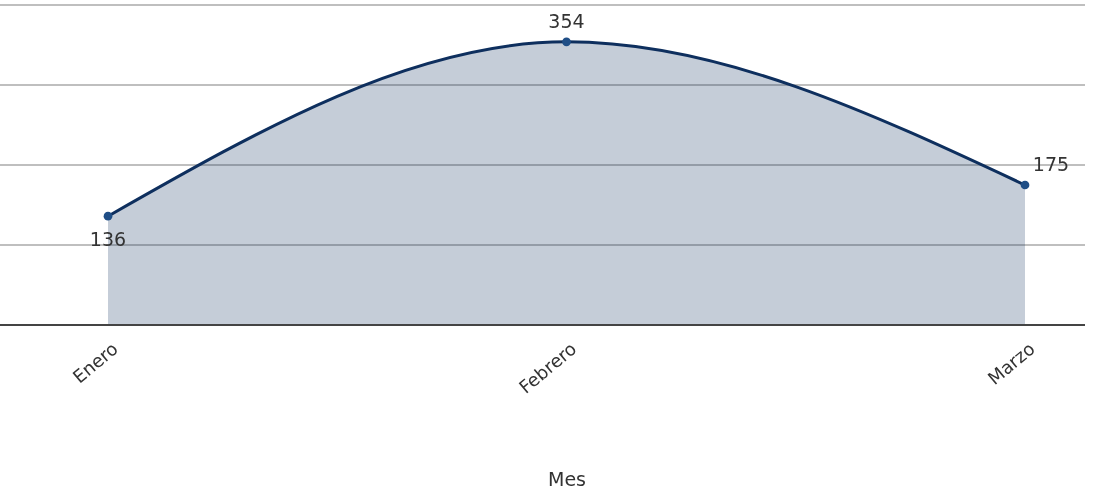 This screenshot has width=1099, height=491. What do you see at coordinates (566, 20) in the screenshot?
I see `data-label: 354` at bounding box center [566, 20].